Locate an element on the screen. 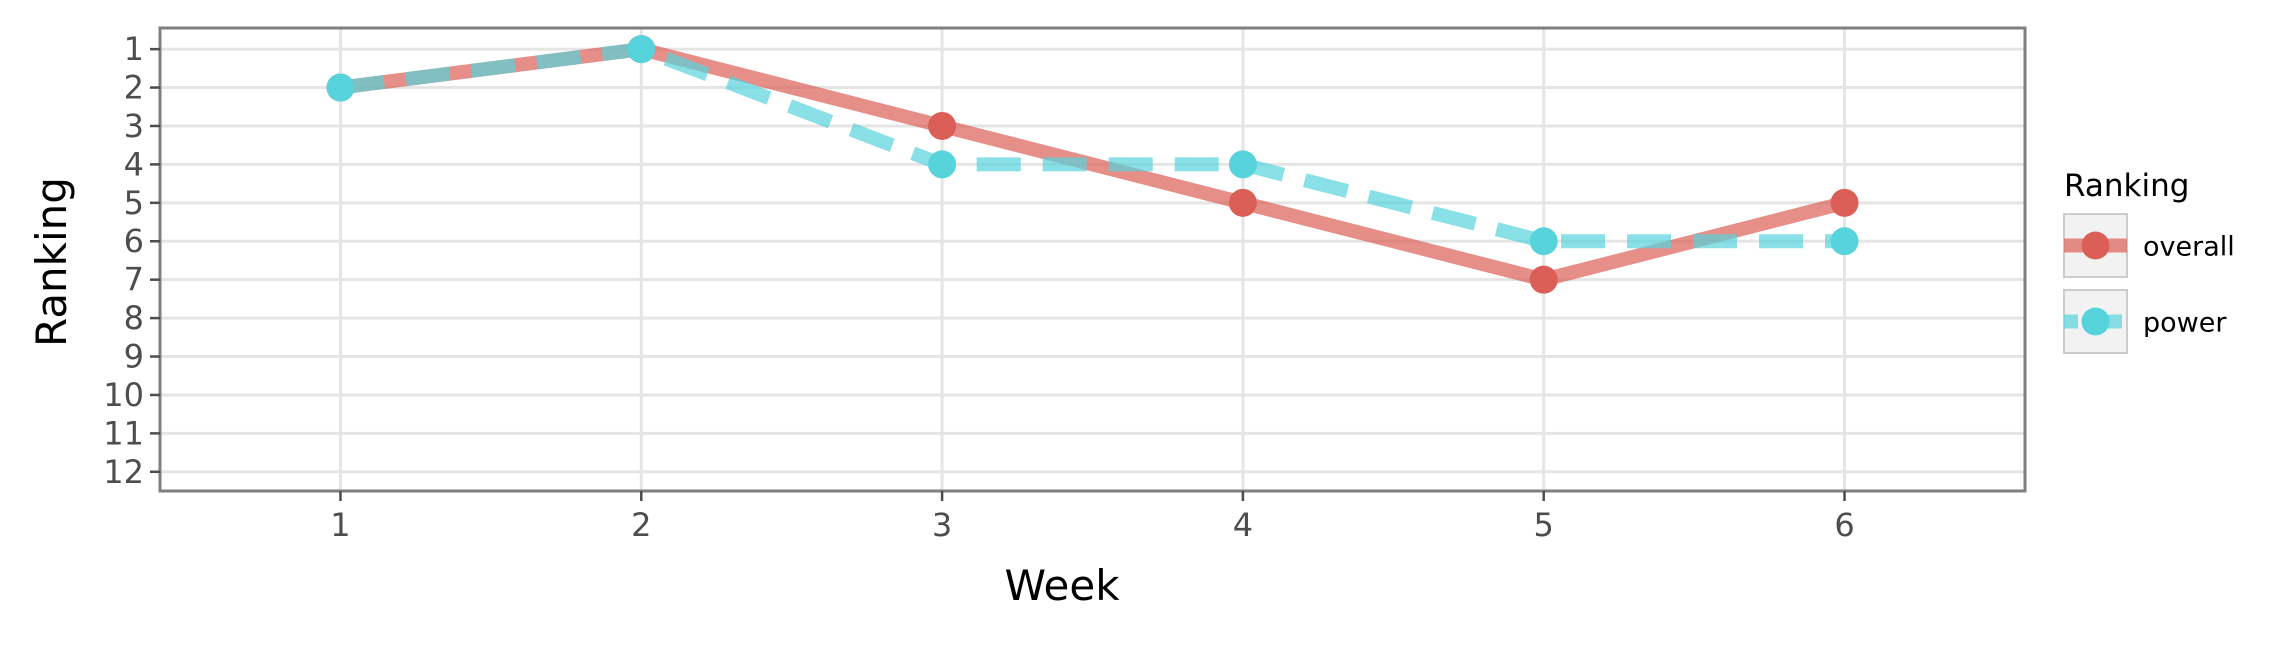  y-tick-label: 4 is located at coordinates (134, 164).